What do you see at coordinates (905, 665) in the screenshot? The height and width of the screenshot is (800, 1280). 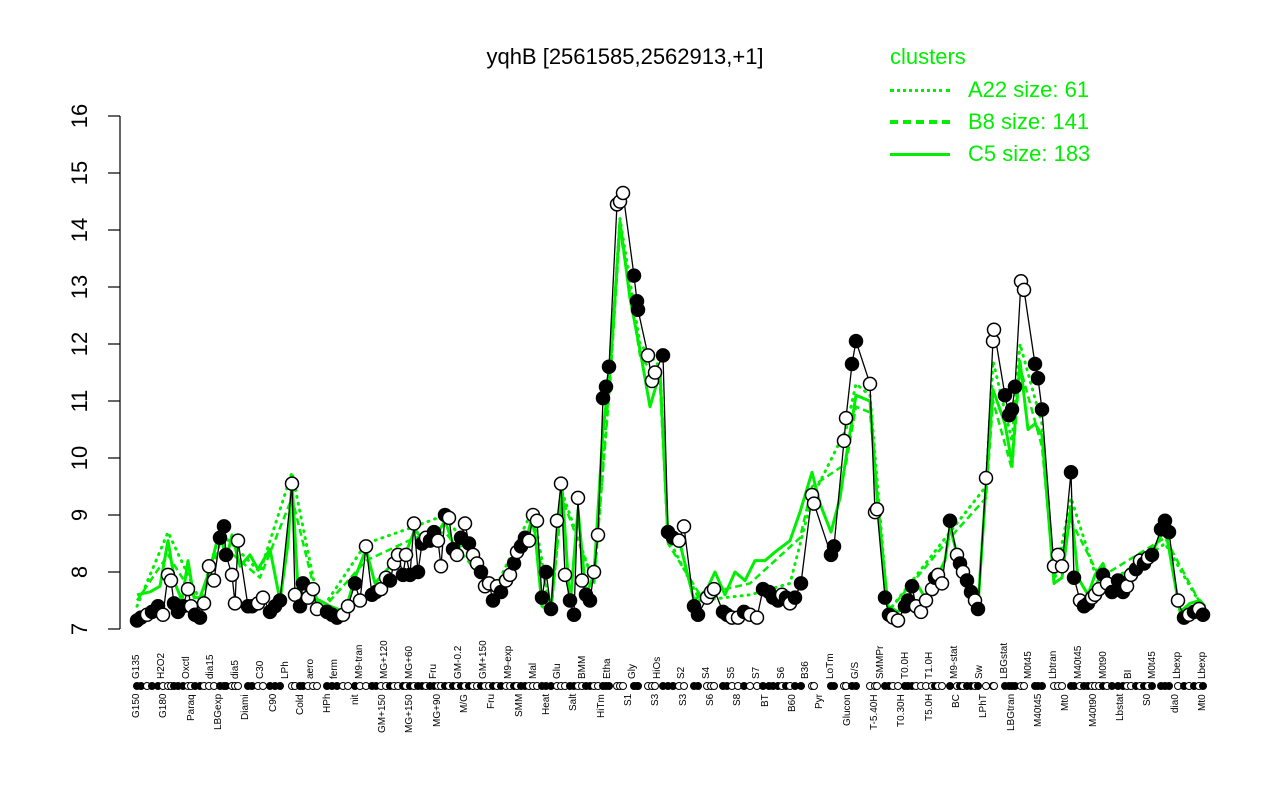 I see `x-tick-label-upper: T0.0H` at bounding box center [905, 665].